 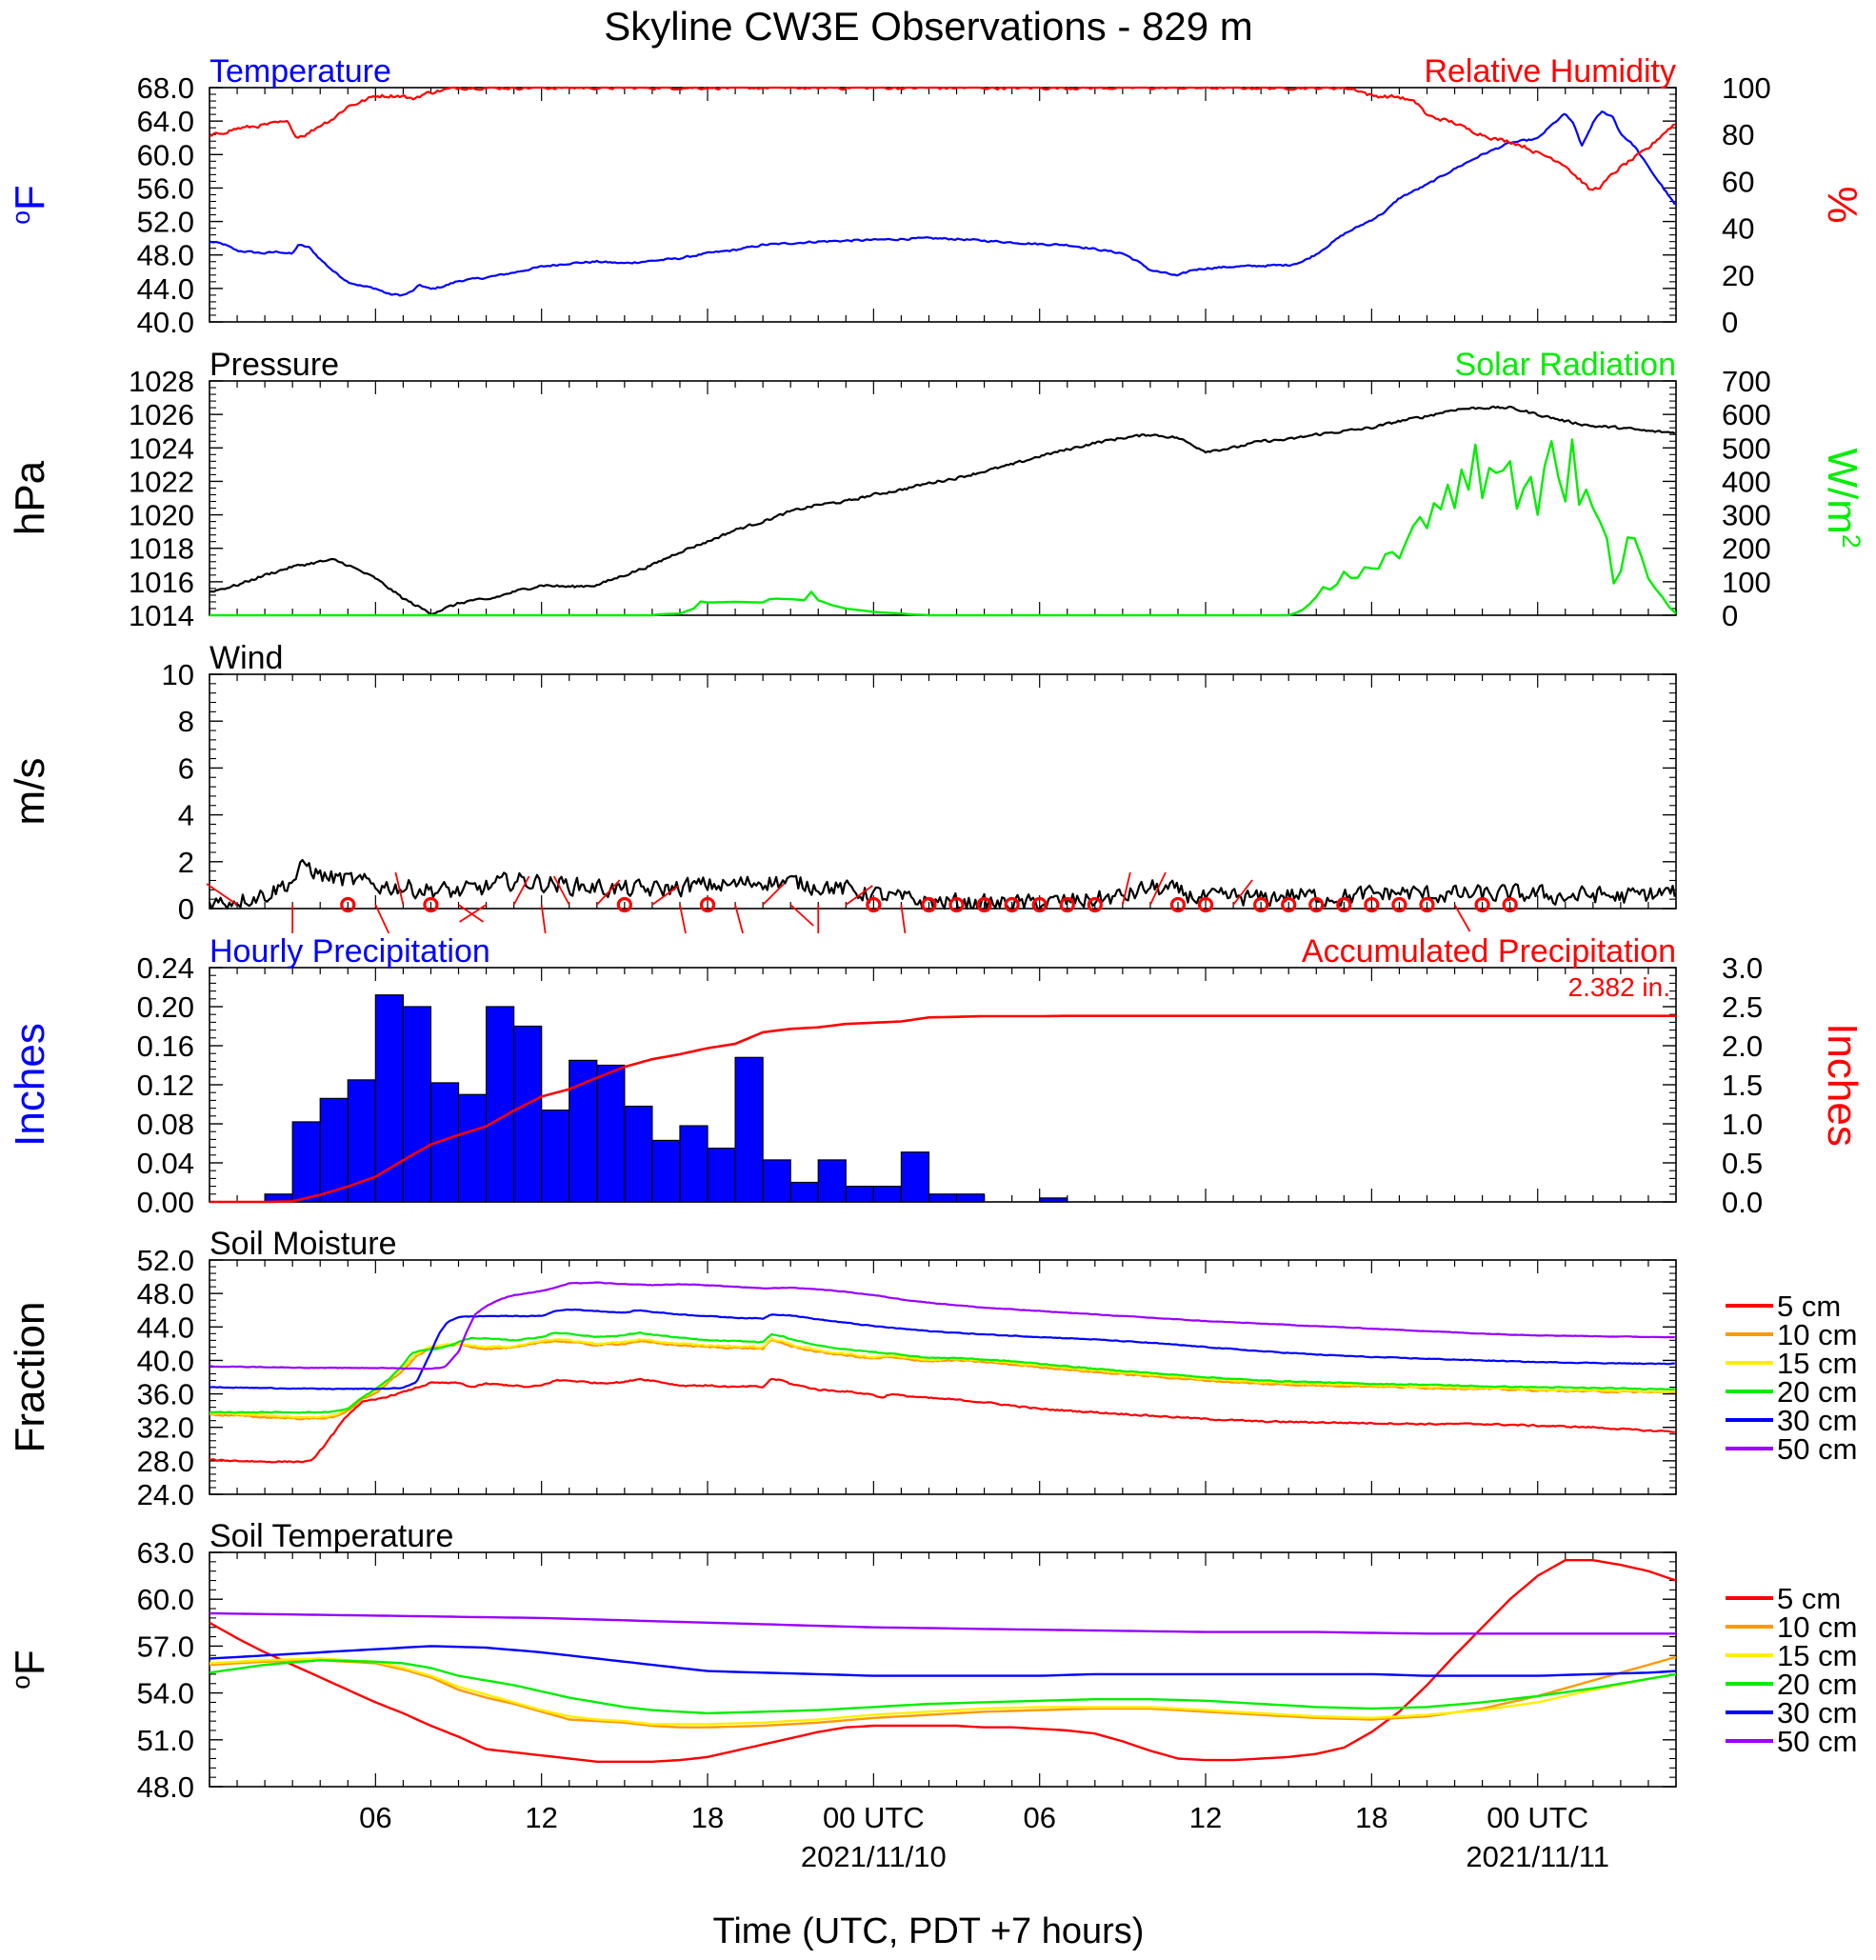 I want to click on soil_temp-ytick-label: 57.0, so click(x=165, y=1646).